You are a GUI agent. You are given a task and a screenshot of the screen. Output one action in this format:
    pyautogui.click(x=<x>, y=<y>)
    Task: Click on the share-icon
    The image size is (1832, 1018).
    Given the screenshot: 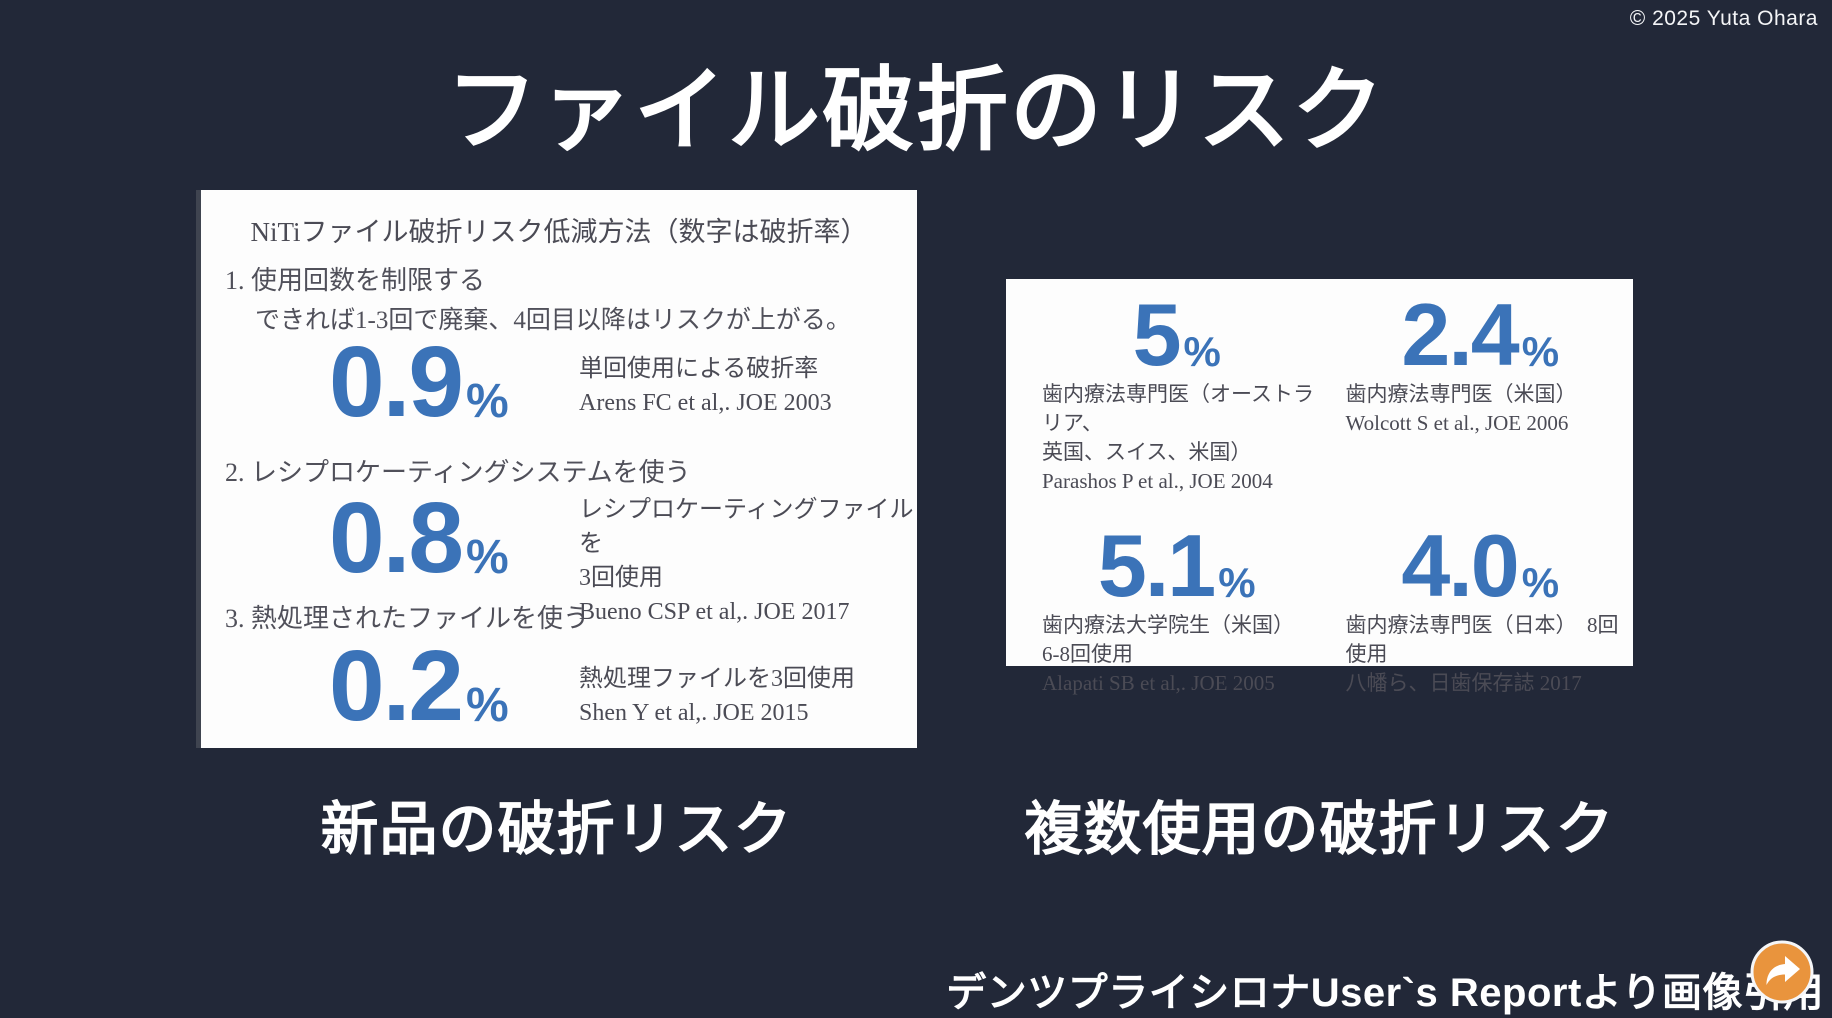 What is the action you would take?
    pyautogui.click(x=1782, y=972)
    